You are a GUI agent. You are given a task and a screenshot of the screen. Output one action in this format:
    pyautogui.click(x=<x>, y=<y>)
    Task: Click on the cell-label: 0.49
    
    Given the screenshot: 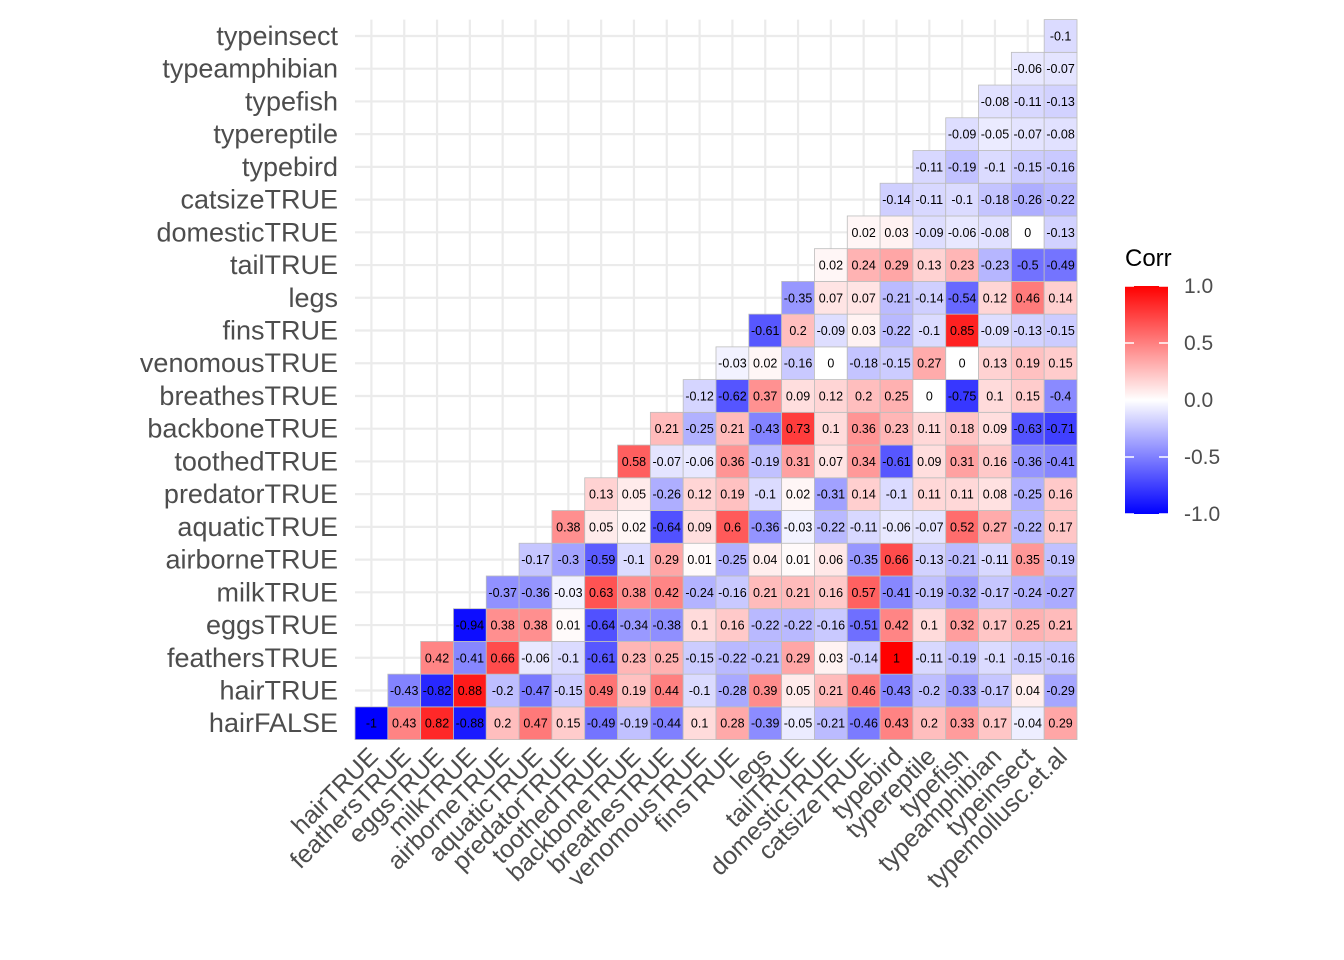 What is the action you would take?
    pyautogui.click(x=601, y=691)
    